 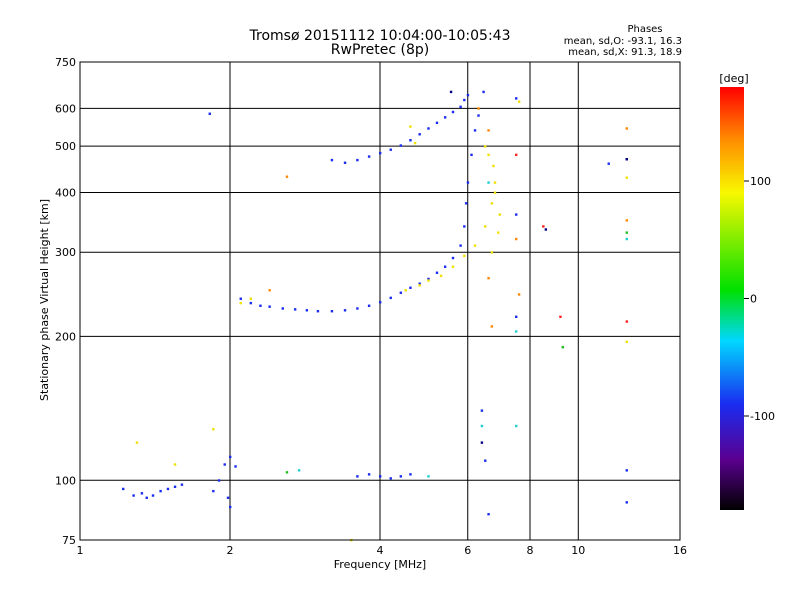 I want to click on colorbar-label: [deg], so click(x=733, y=78).